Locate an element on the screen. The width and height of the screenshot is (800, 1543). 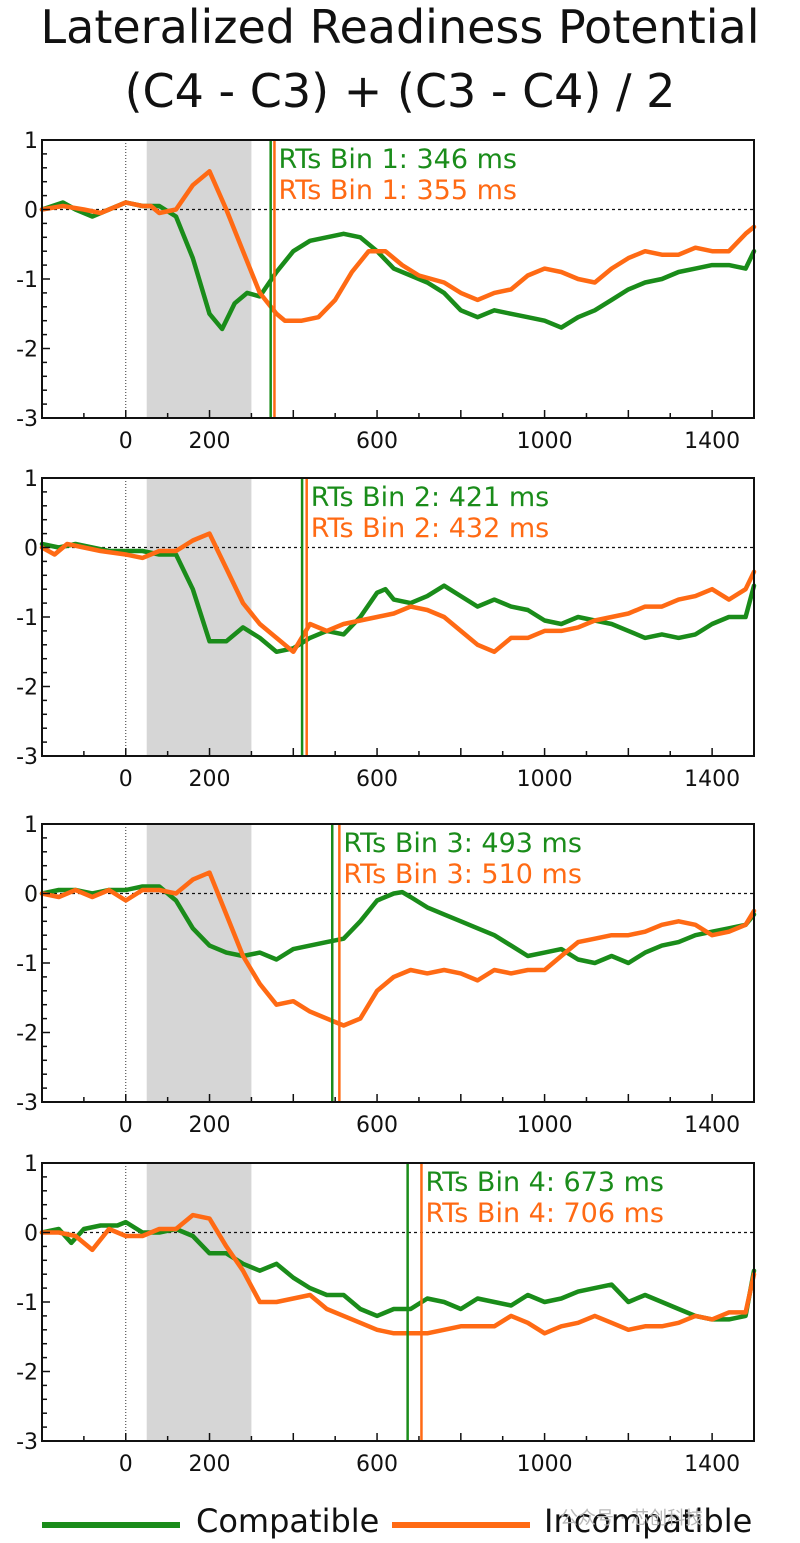
legend-incompatible-swatch is located at coordinates (461, 1525).